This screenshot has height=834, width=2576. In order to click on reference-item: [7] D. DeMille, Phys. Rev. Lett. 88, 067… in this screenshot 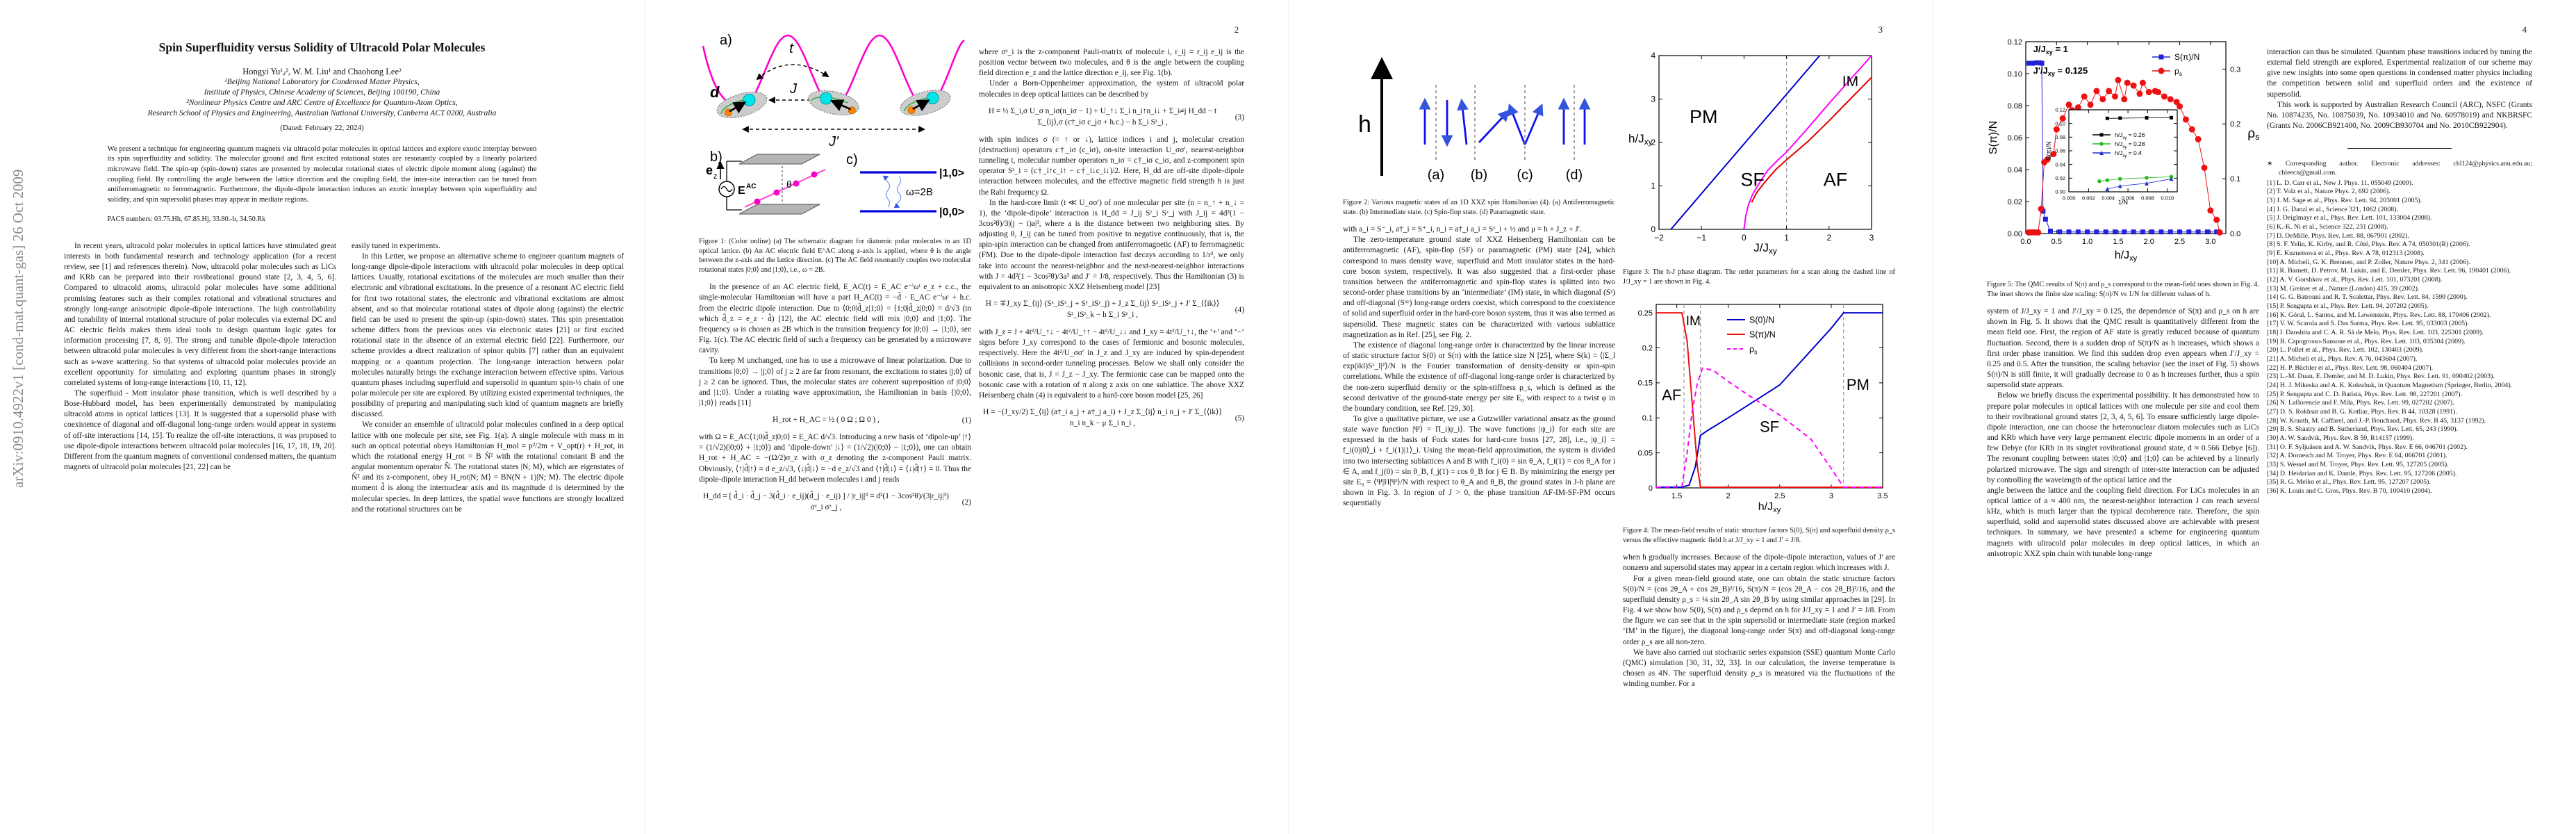, I will do `click(2338, 235)`.